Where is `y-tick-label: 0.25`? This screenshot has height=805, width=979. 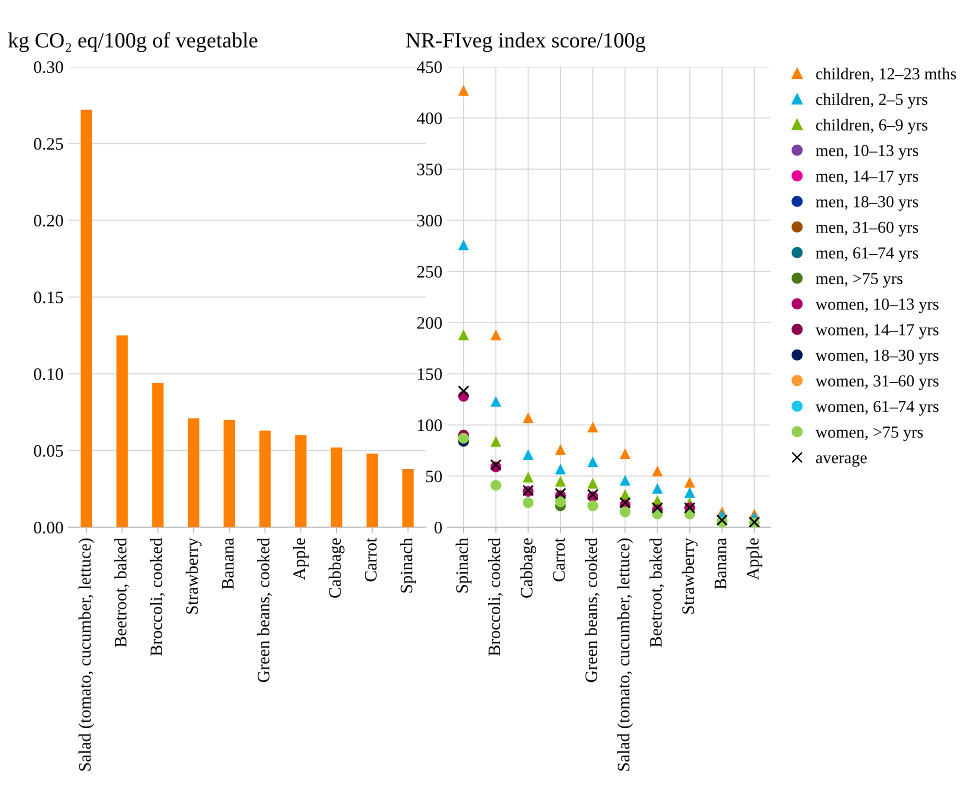 y-tick-label: 0.25 is located at coordinates (48, 144).